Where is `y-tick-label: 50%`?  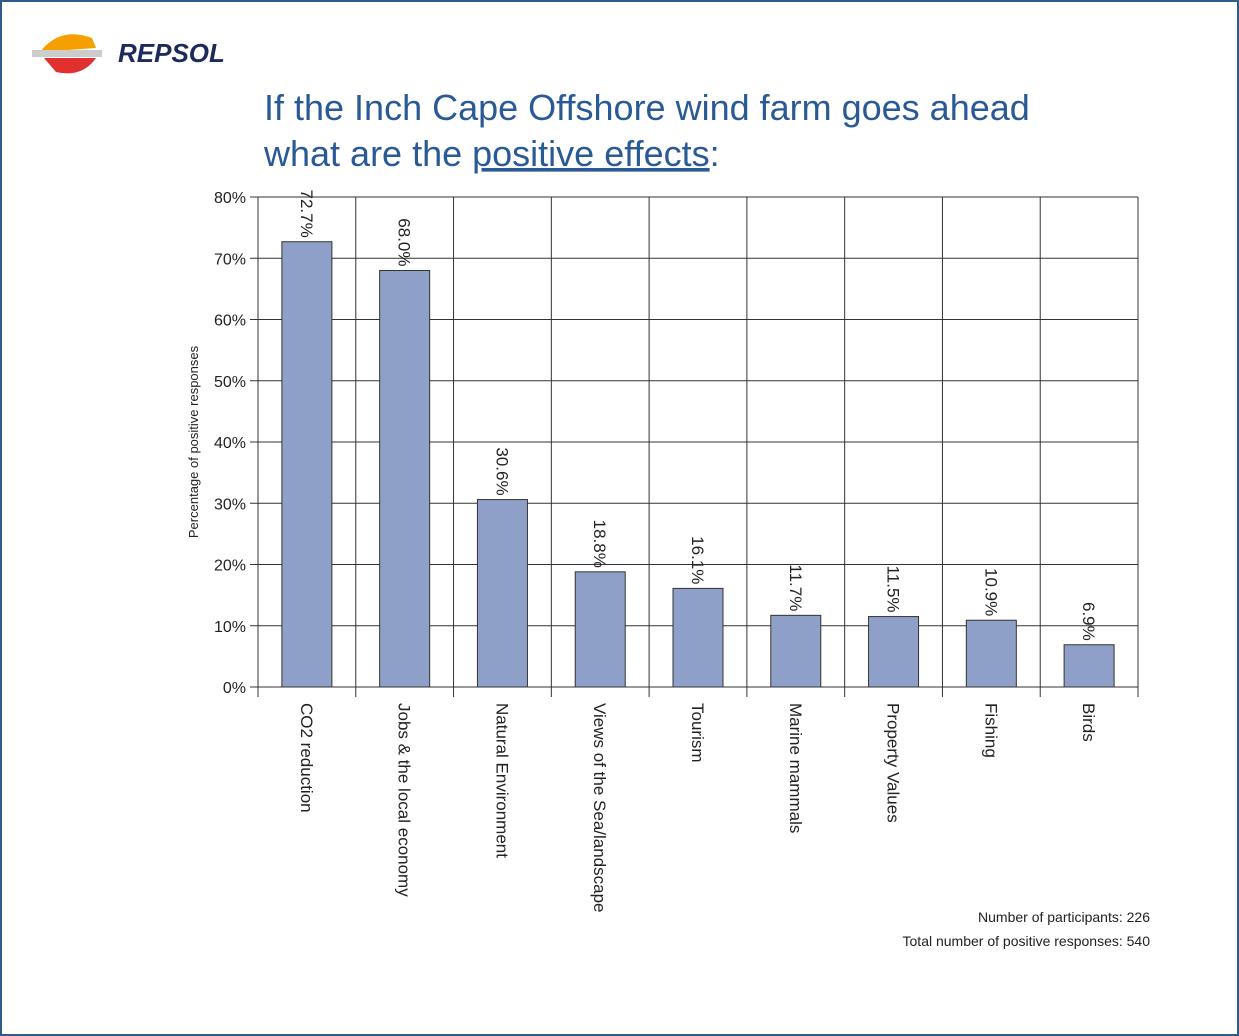
y-tick-label: 50% is located at coordinates (230, 382).